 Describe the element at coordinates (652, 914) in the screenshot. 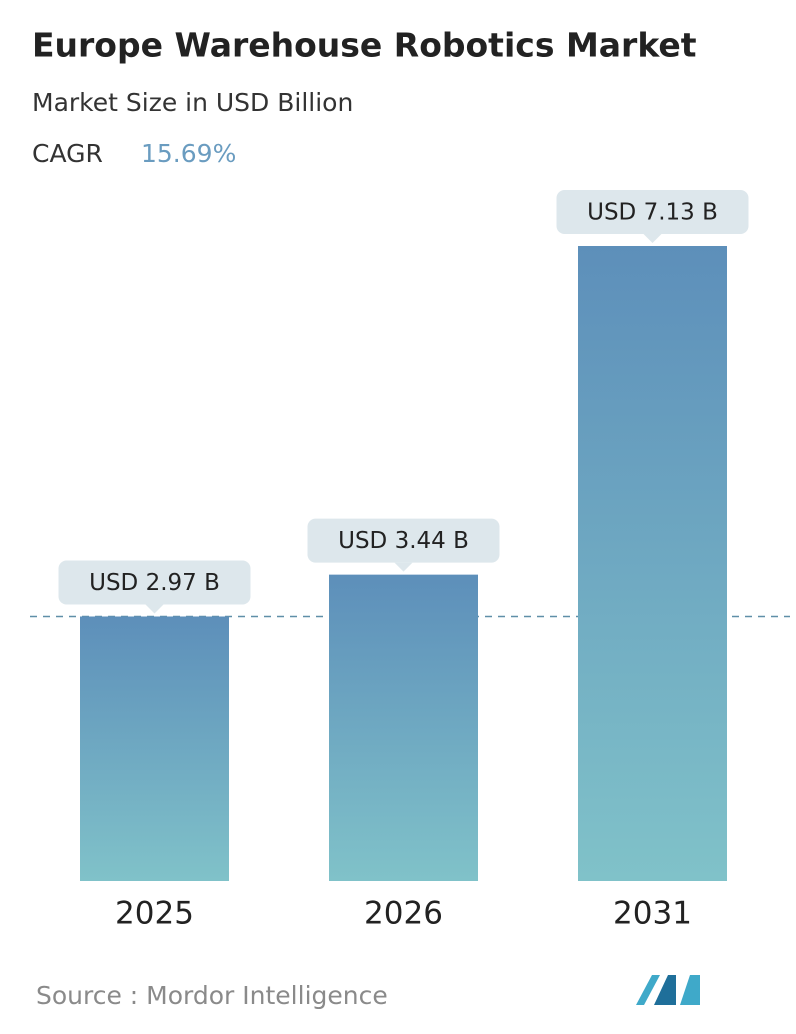

I see `x-tick-label: 2031` at that location.